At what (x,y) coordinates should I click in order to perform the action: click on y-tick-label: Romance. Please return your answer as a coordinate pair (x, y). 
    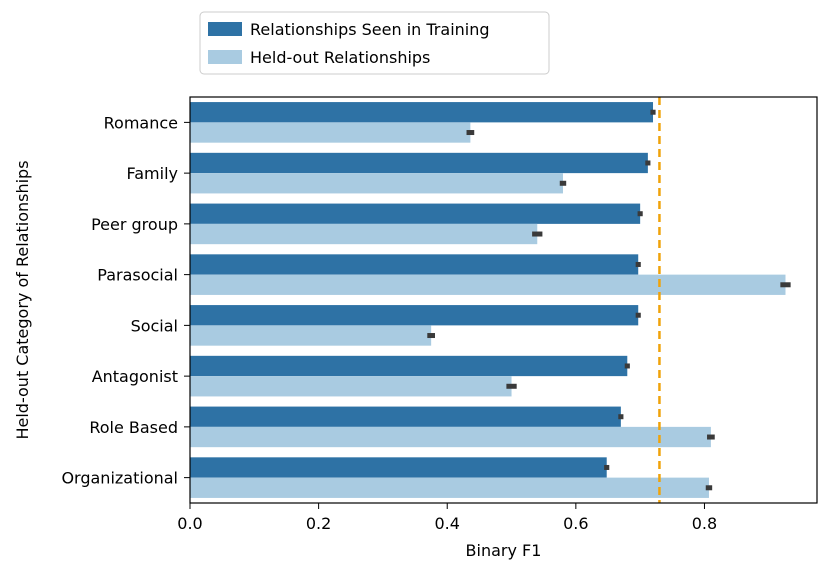
    Looking at the image, I should click on (141, 122).